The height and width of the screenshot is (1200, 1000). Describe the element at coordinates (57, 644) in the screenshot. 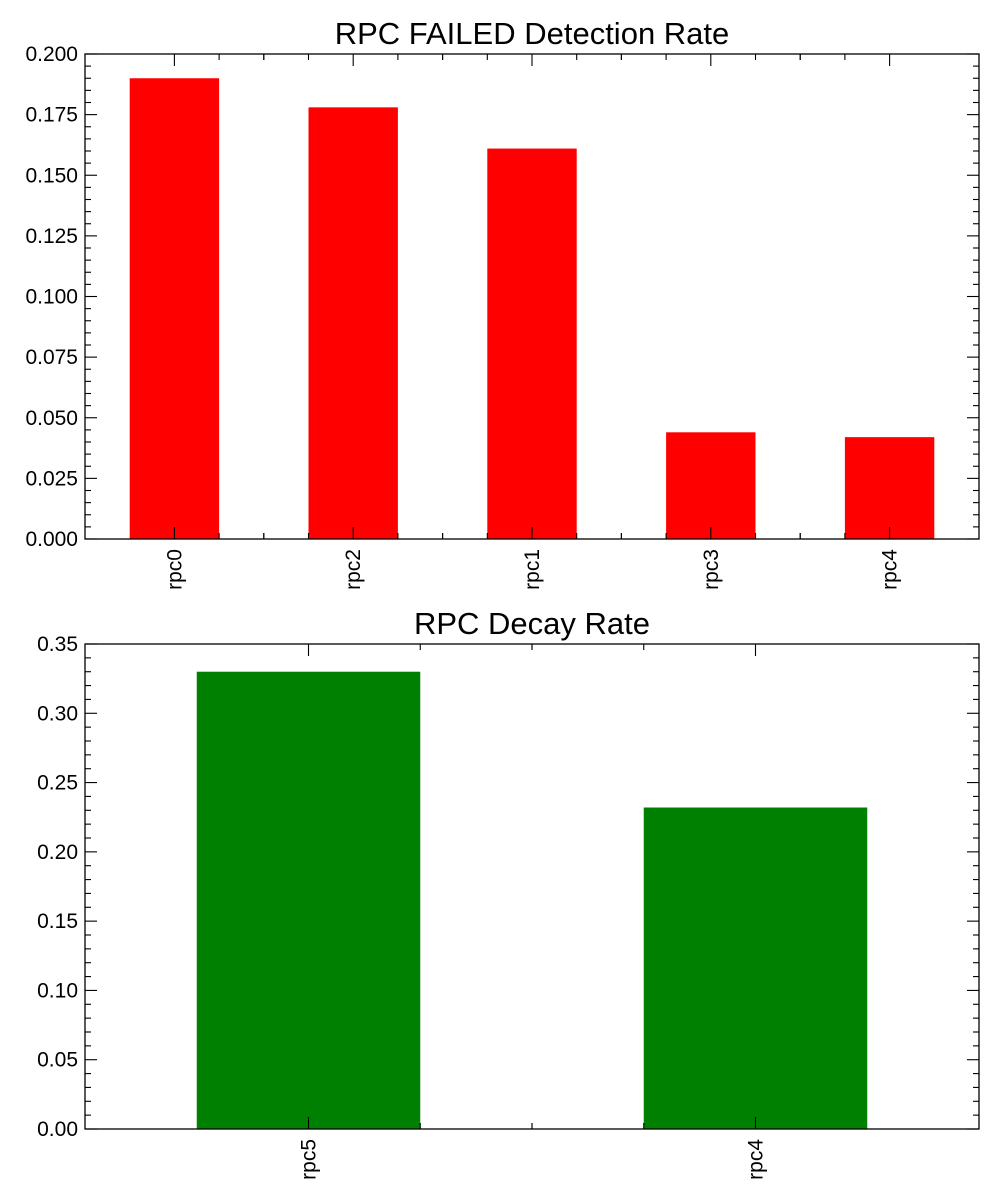

I see `y-tick-label: 0.35` at that location.